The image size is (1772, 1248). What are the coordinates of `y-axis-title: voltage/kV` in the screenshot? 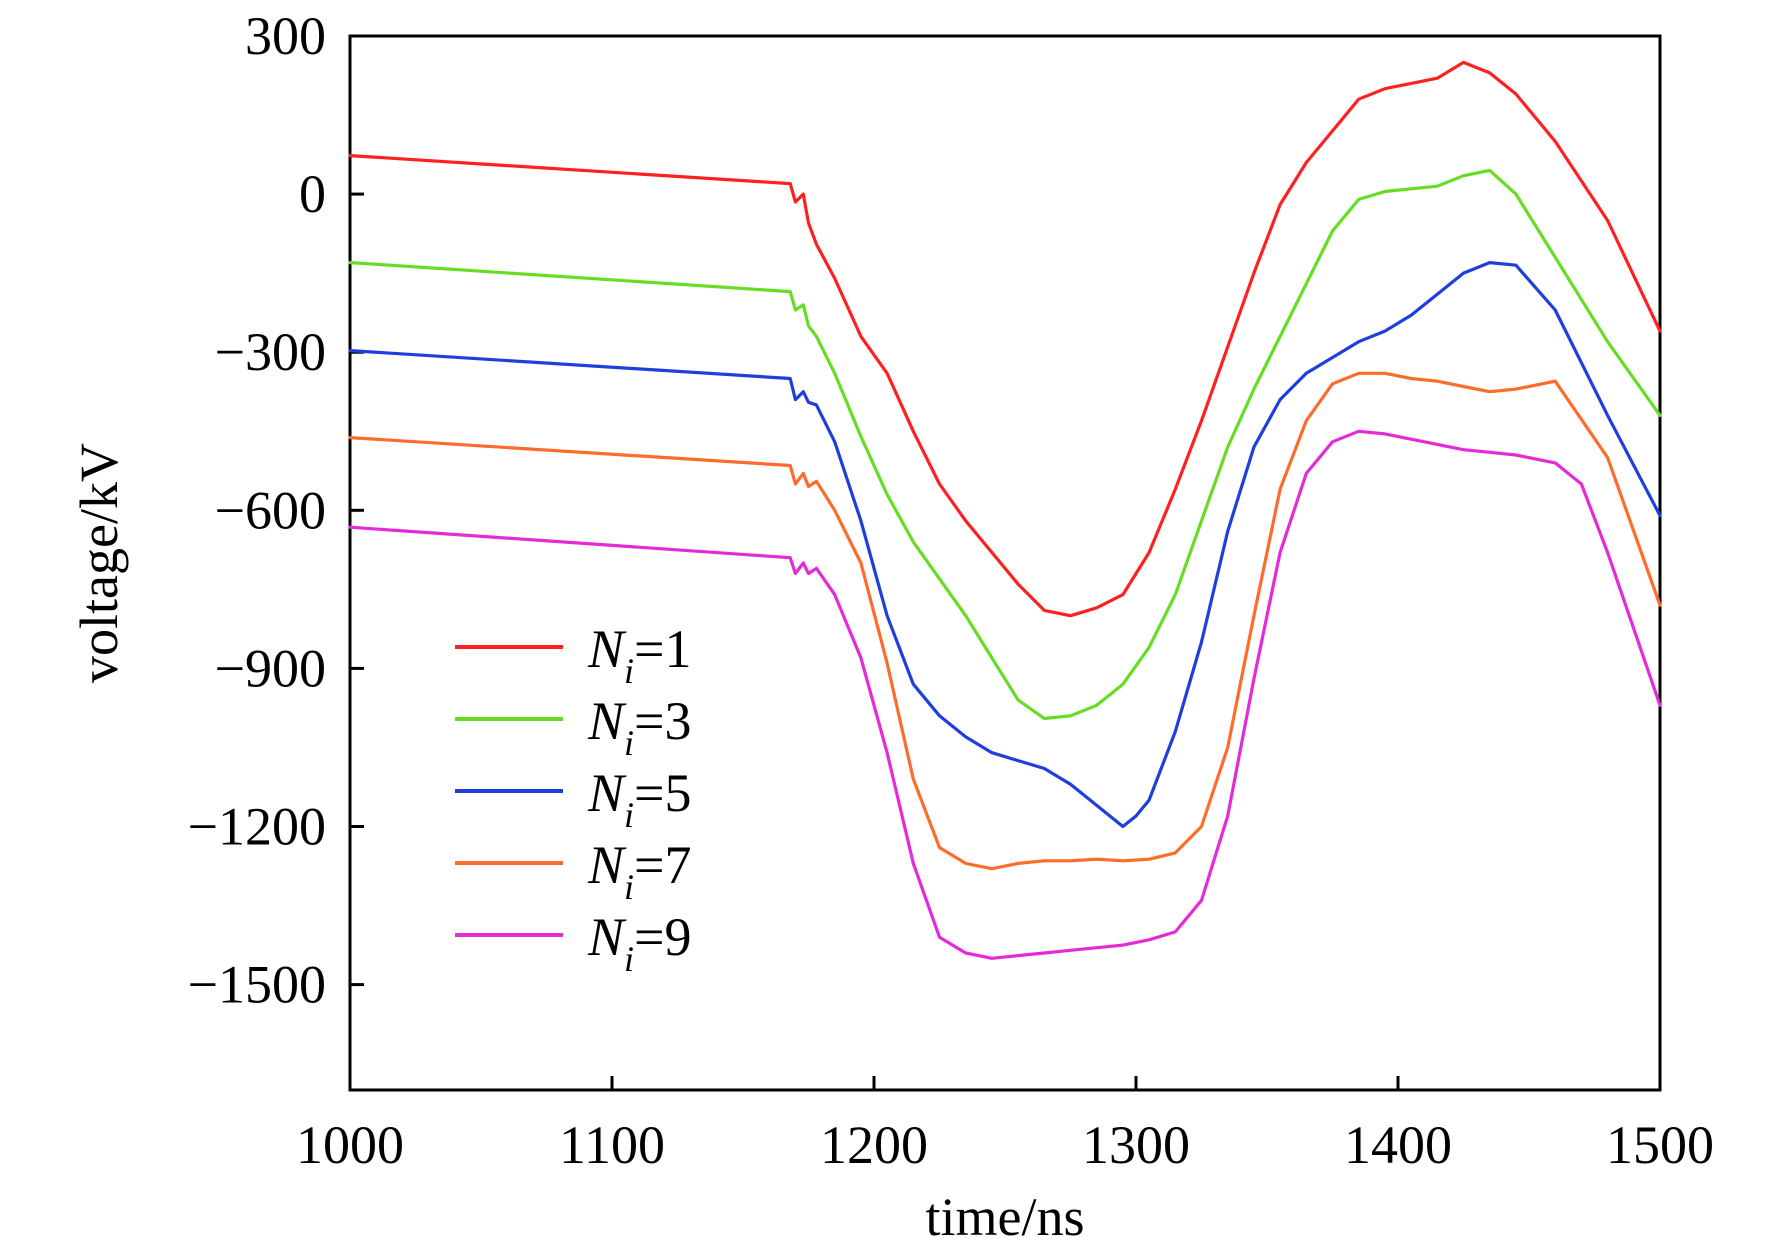 It's located at (99, 563).